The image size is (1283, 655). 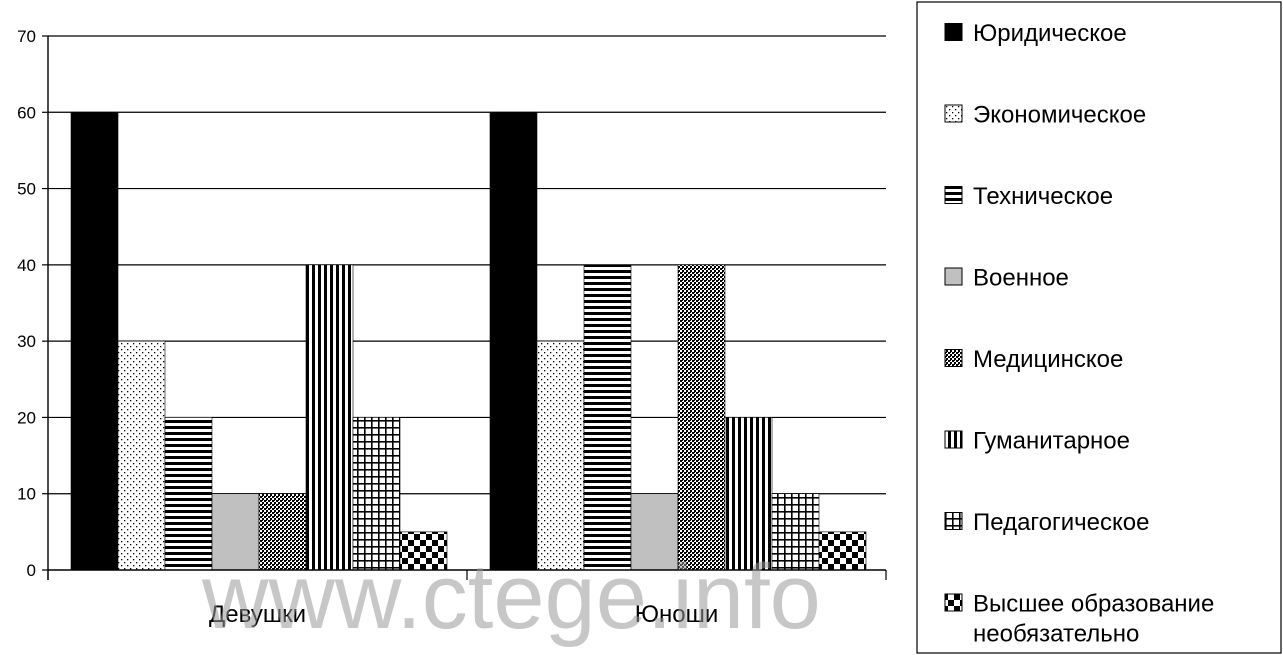 I want to click on legend-label: Гуманитарное, so click(x=1051, y=441).